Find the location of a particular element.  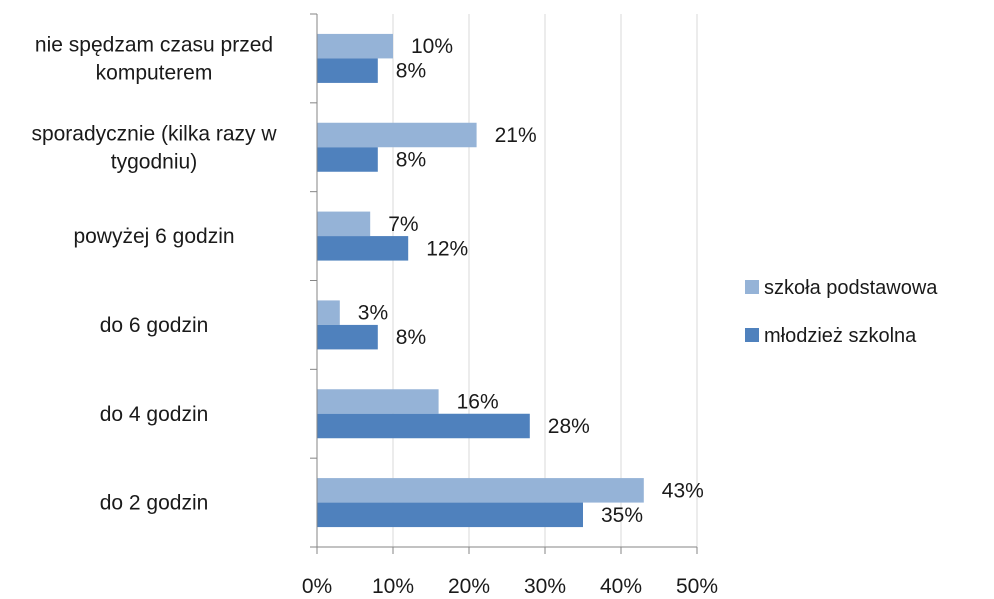

category-label: do 6 godzin is located at coordinates (154, 325).